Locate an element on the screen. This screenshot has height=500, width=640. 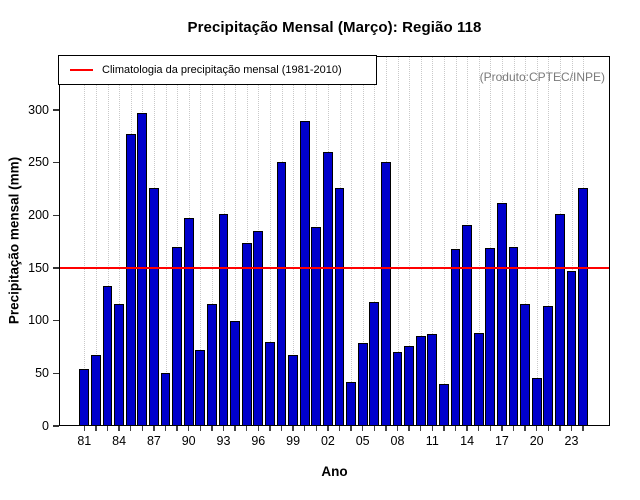
y-tick-label: 50 is located at coordinates (42, 372).